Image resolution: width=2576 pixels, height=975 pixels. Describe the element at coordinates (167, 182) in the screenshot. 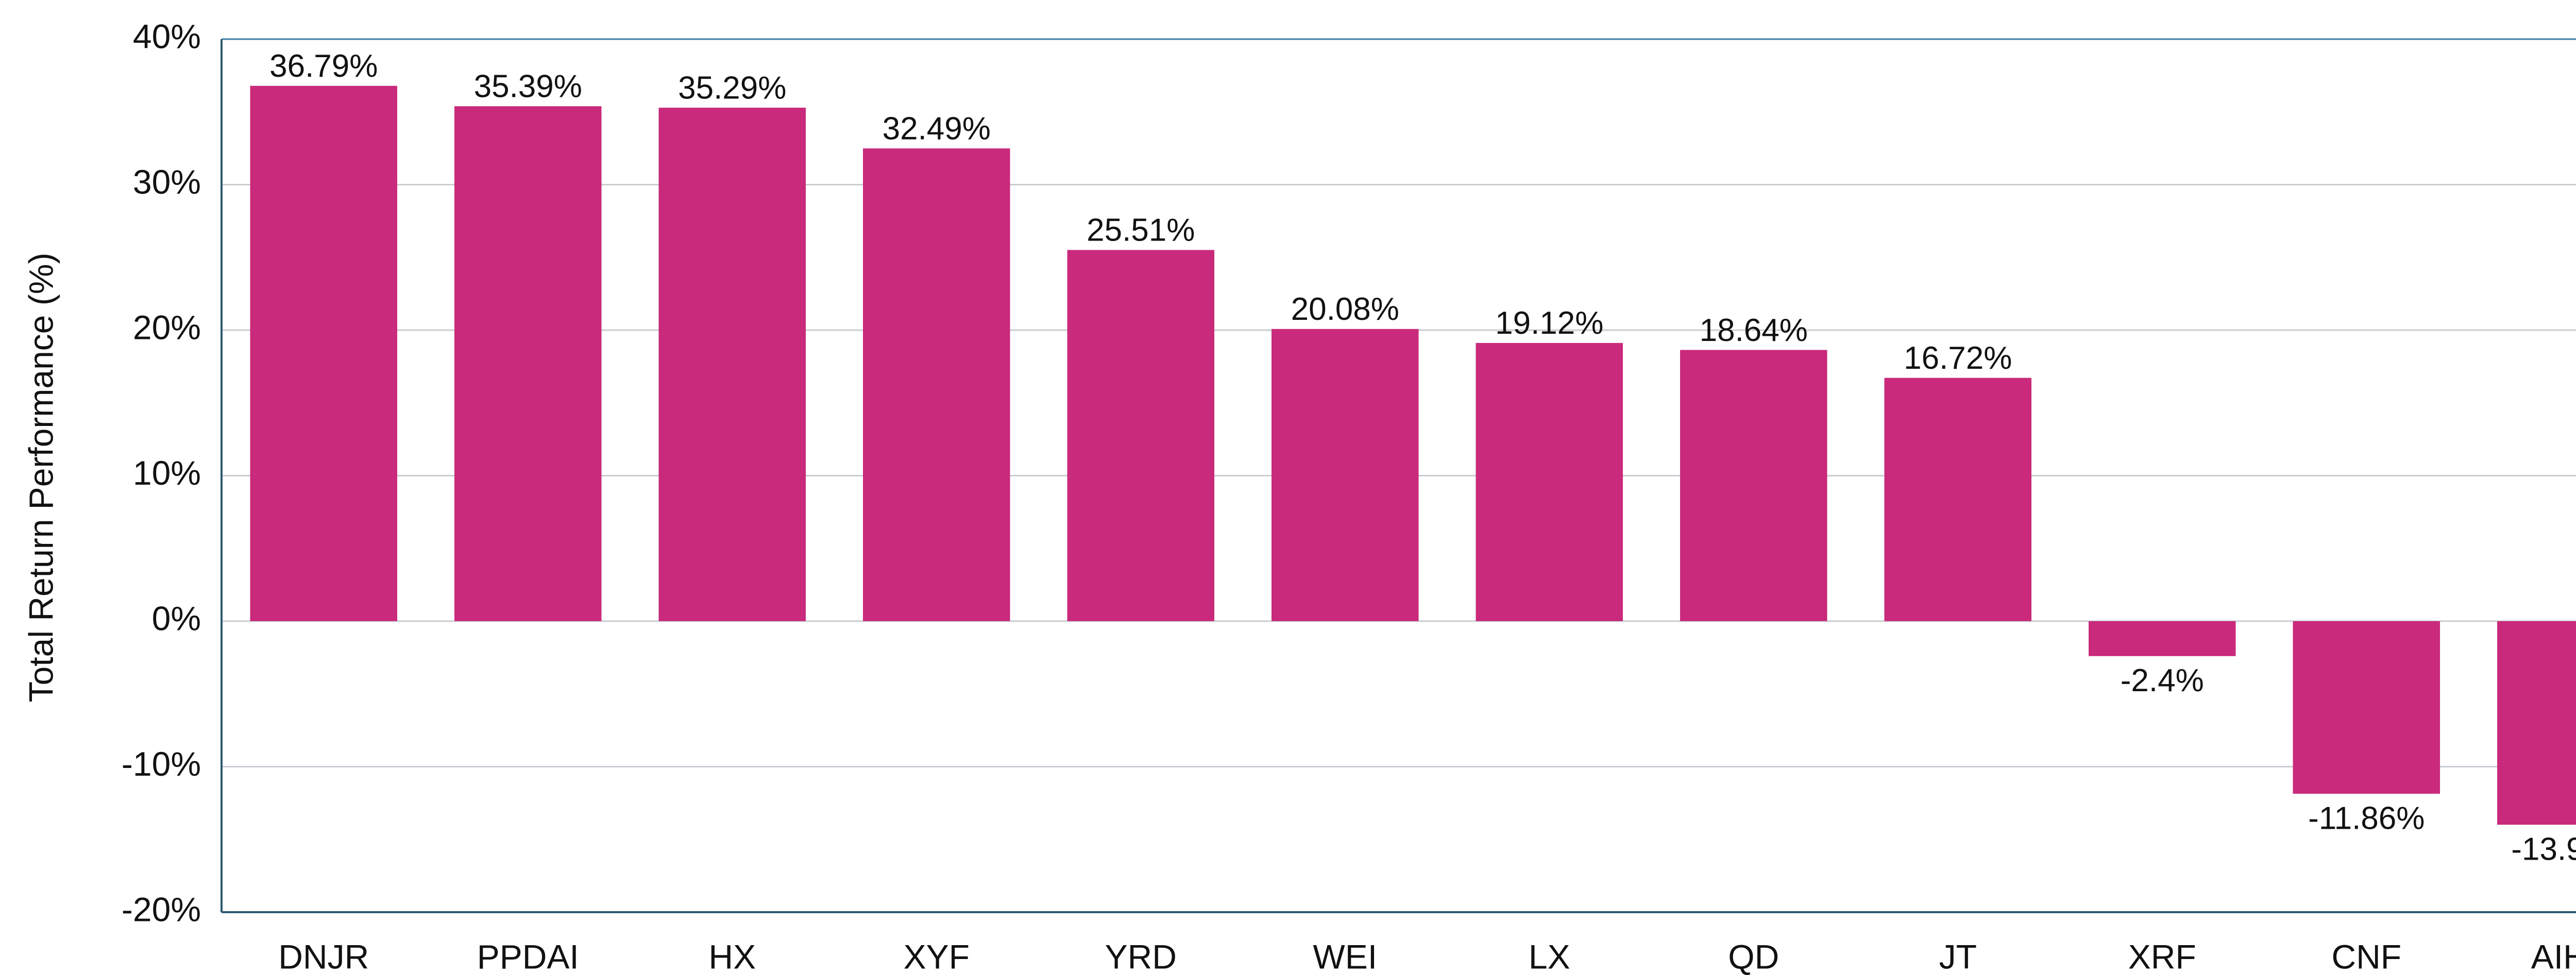

I see `y-tick-label: 30%` at that location.